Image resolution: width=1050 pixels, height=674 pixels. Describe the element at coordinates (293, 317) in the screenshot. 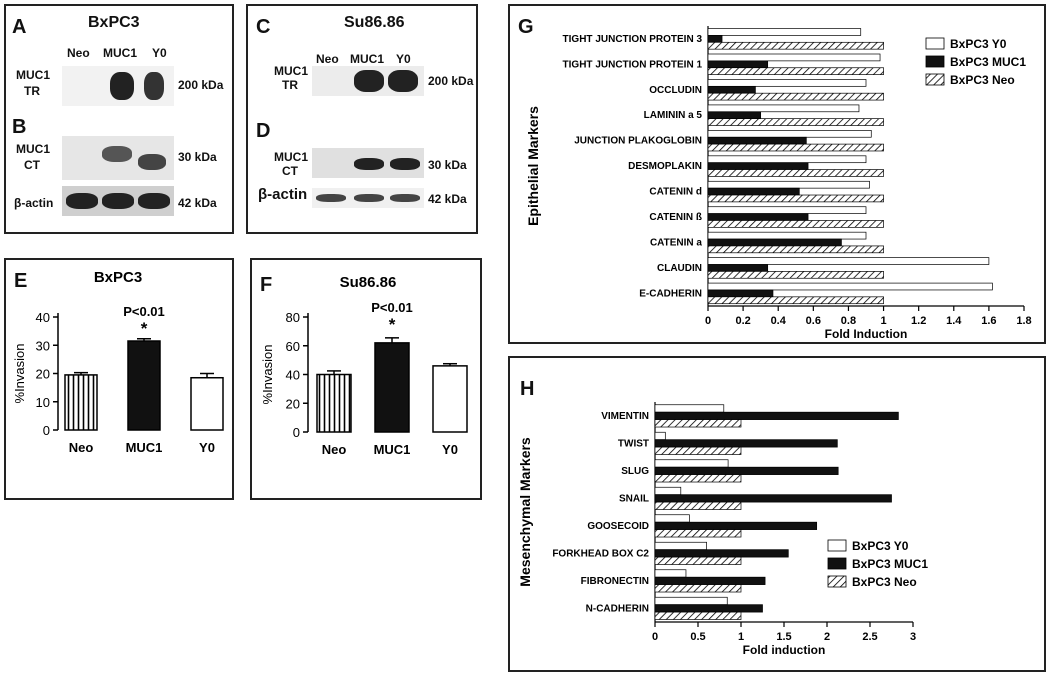

I see `y-tick-label: 80` at that location.